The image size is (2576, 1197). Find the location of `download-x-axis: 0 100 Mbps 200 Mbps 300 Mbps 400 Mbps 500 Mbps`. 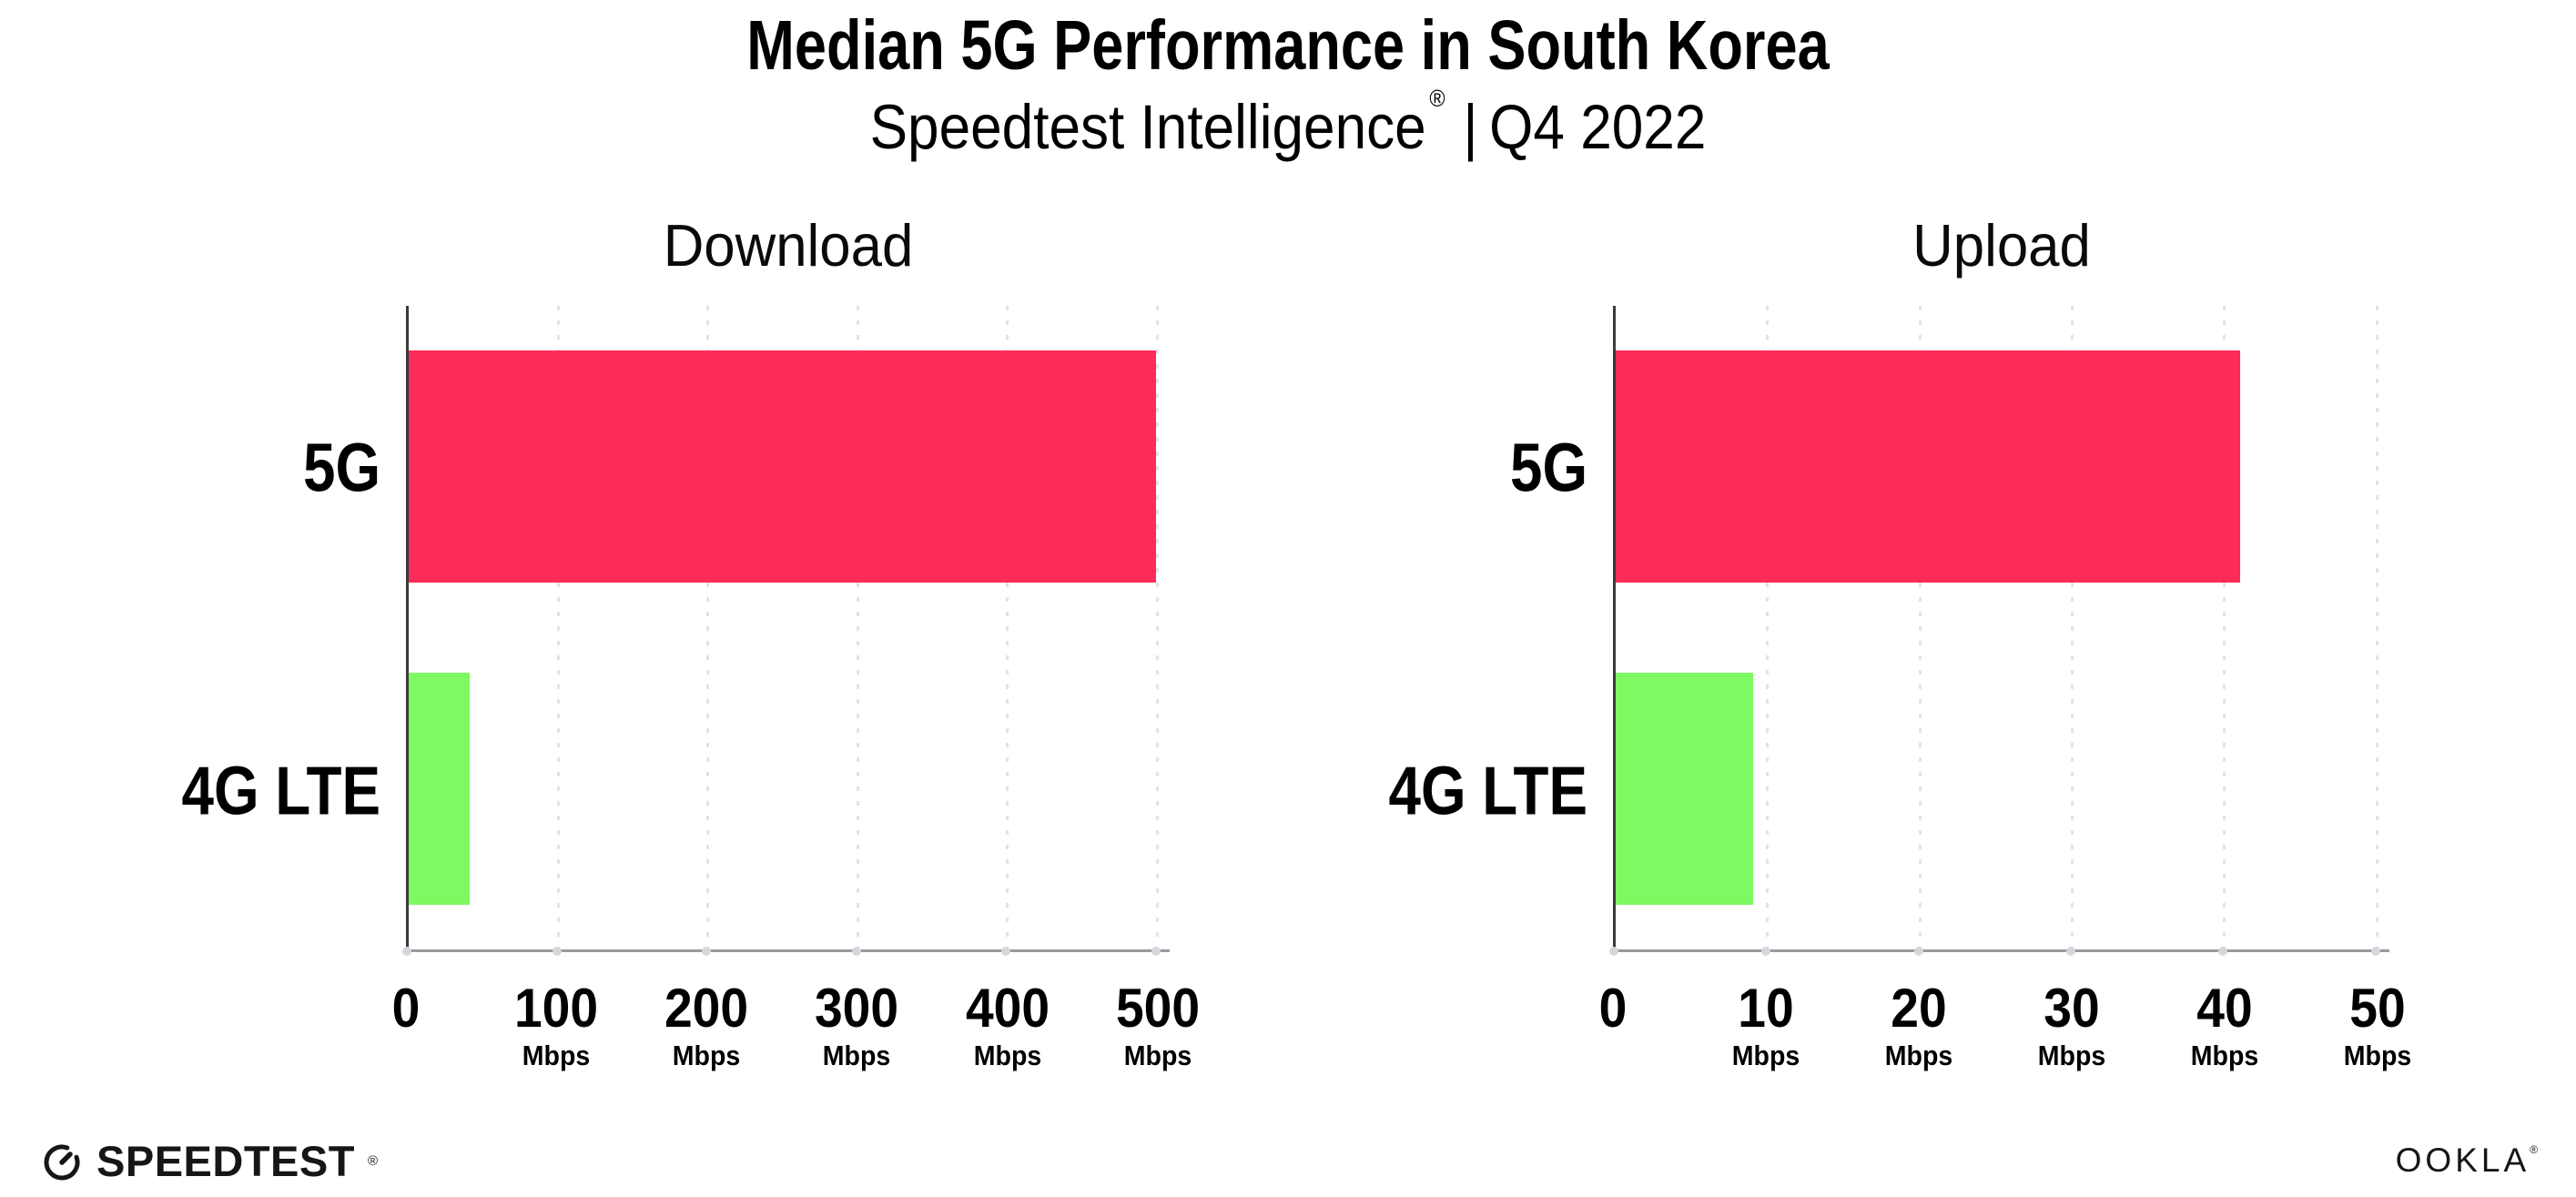

download-x-axis: 0 100 Mbps 200 Mbps 300 Mbps 400 Mbps 500 Mbps is located at coordinates (796, 1059).